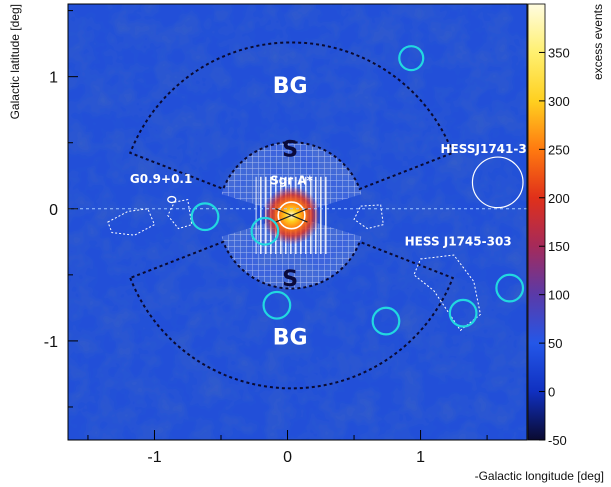  Describe the element at coordinates (51, 342) in the screenshot. I see `y-tick-label: -1` at that location.